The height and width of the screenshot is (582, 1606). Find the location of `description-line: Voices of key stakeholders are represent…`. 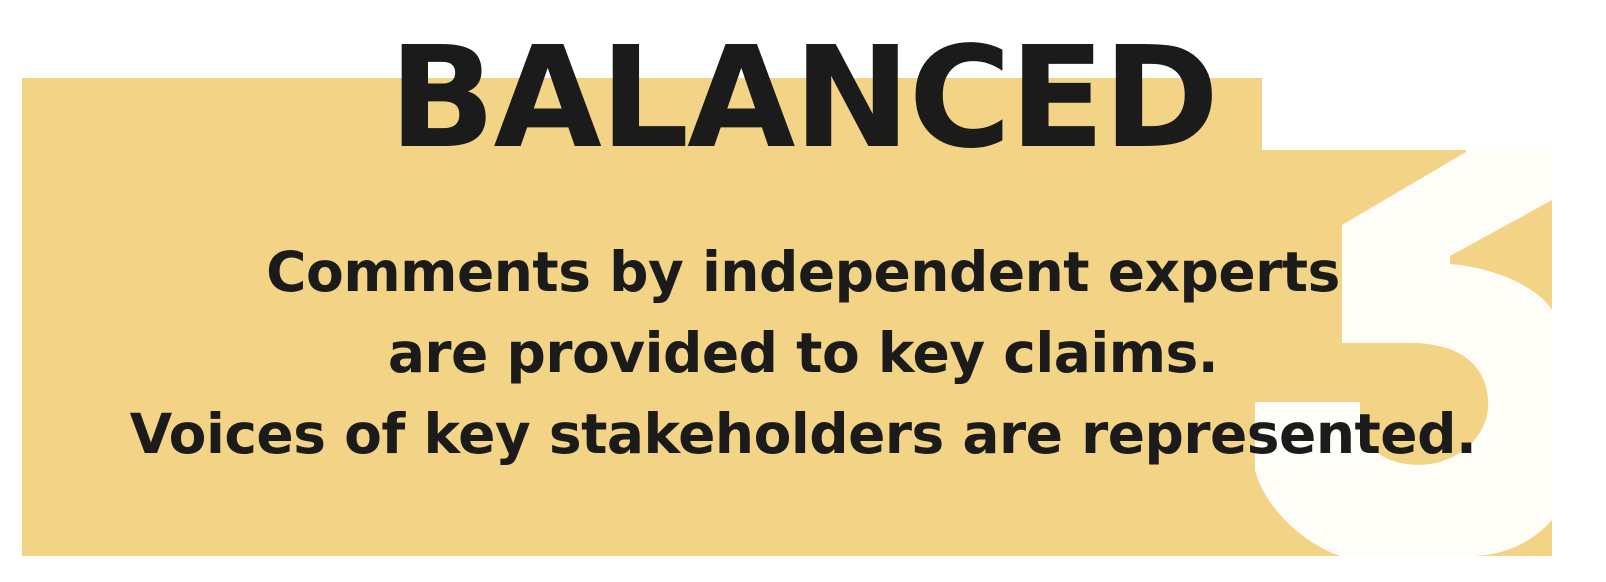

description-line: Voices of key stakeholders are represent… is located at coordinates (803, 434).